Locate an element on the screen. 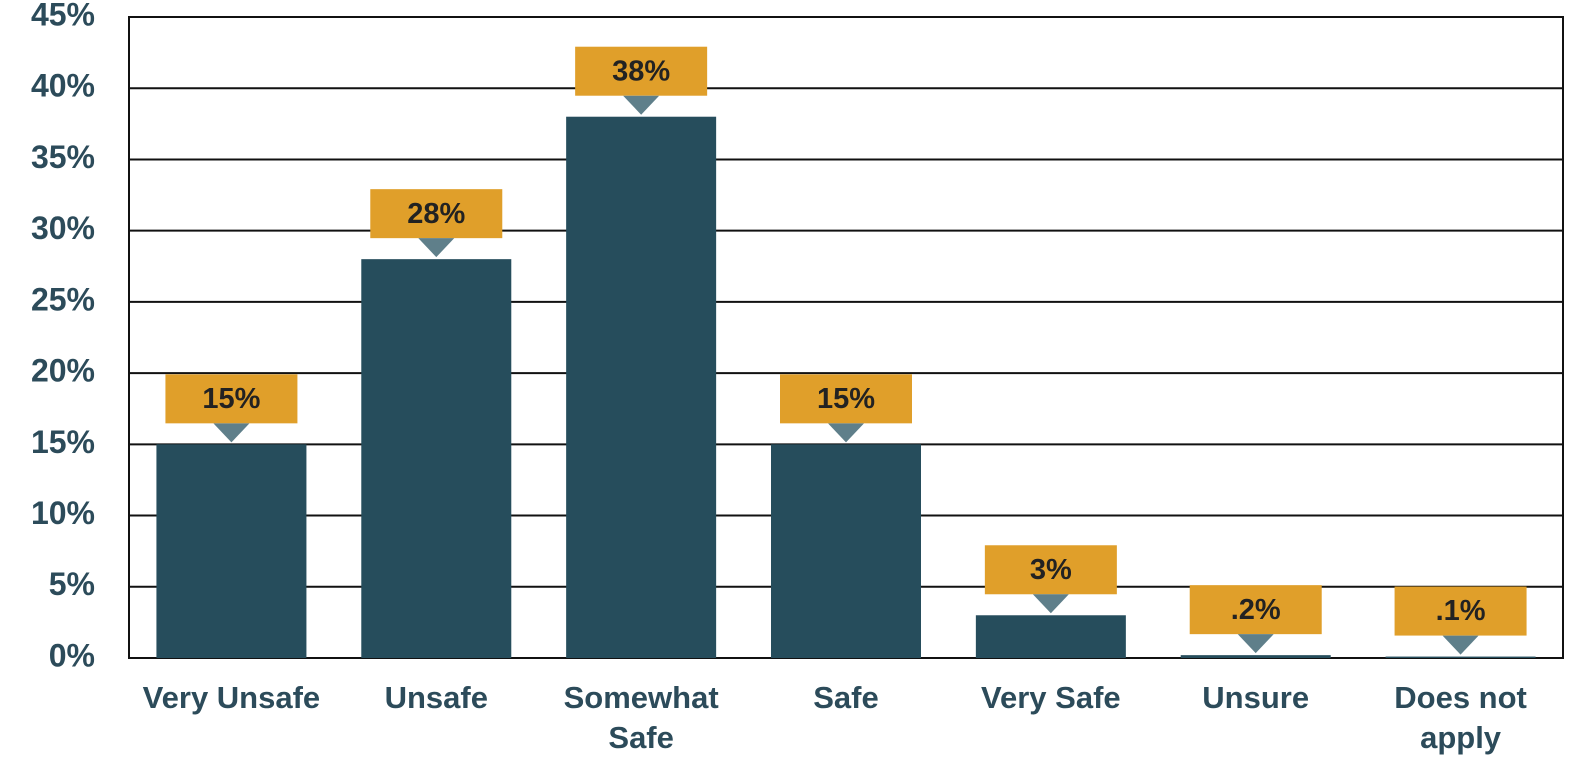 The height and width of the screenshot is (765, 1584). y-tick-label: 35% is located at coordinates (63, 157).